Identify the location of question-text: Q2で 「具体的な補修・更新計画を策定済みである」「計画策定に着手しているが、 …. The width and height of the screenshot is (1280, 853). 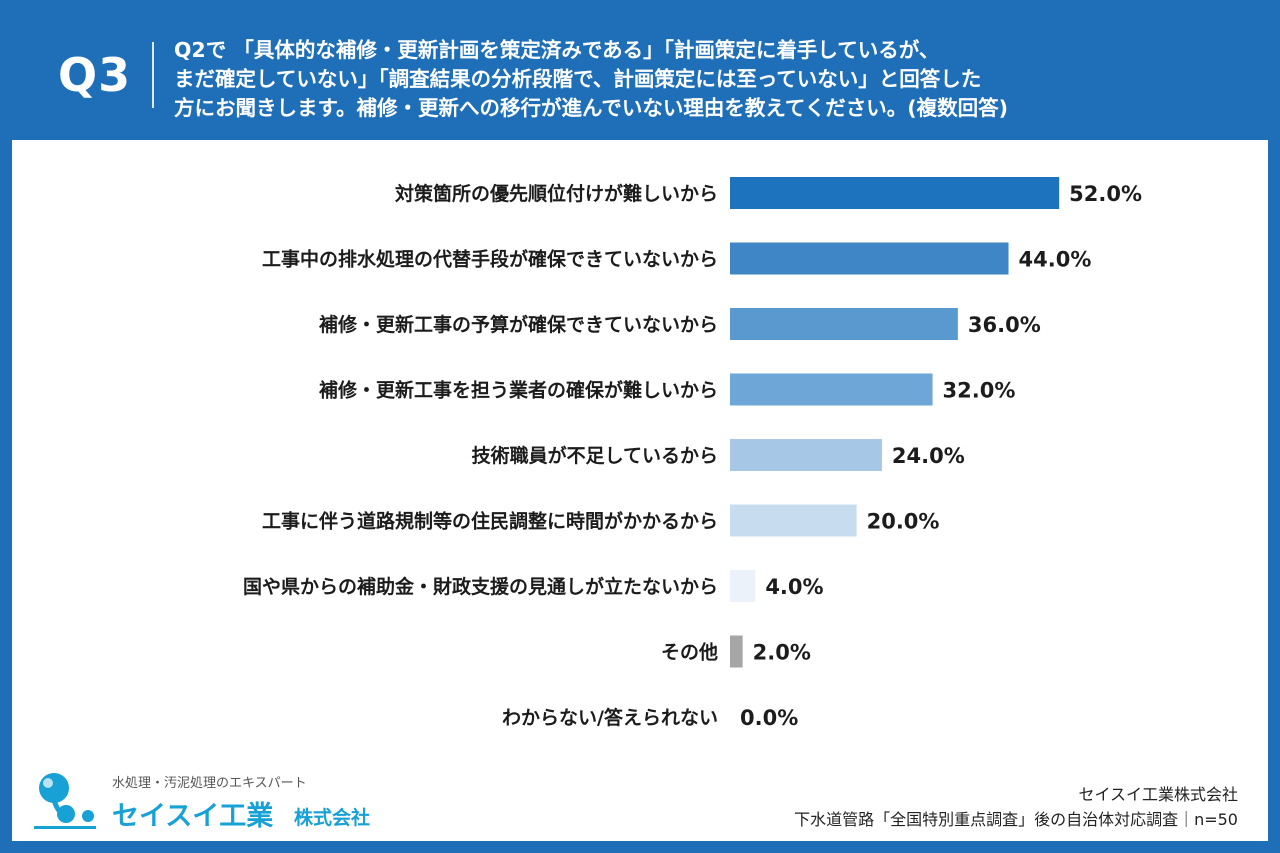
(714, 79).